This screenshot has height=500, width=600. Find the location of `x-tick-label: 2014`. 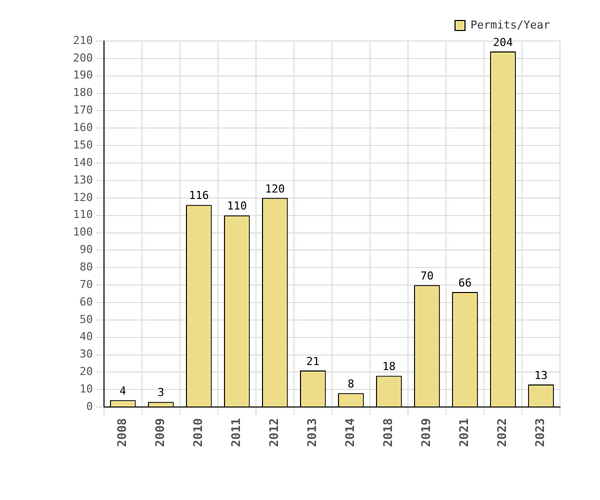

x-tick-label: 2014 is located at coordinates (350, 433).